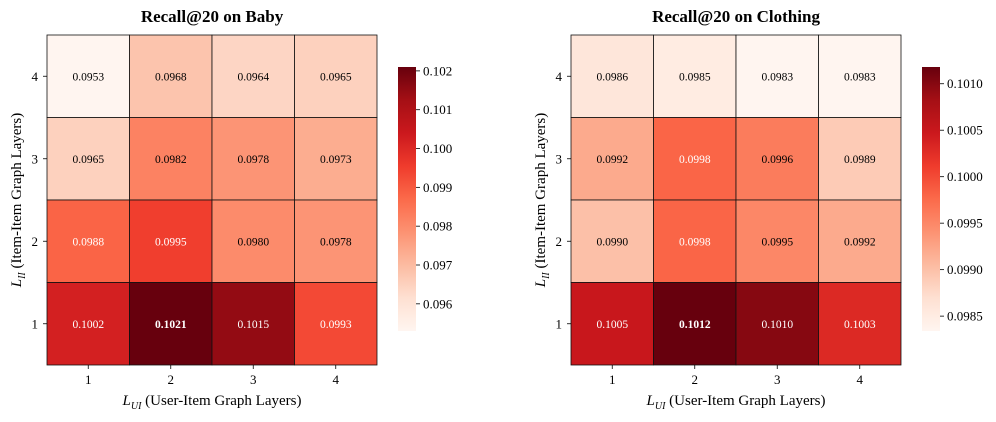 The height and width of the screenshot is (422, 996). I want to click on cell-value-label: 0.1003, so click(860, 325).